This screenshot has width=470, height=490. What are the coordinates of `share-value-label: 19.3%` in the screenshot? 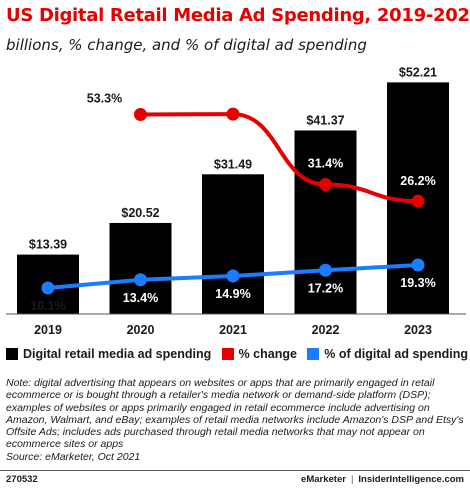 It's located at (417, 283).